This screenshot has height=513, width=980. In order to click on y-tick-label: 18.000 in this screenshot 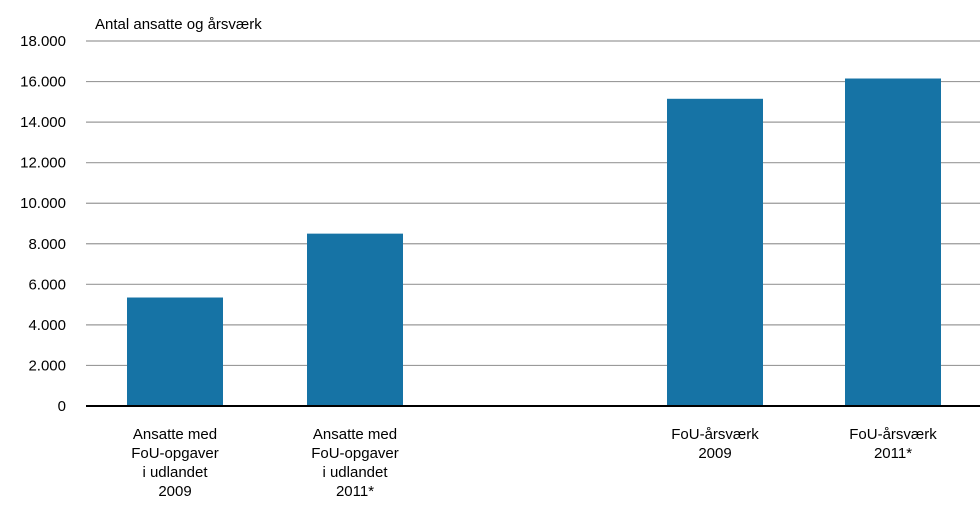, I will do `click(43, 41)`.